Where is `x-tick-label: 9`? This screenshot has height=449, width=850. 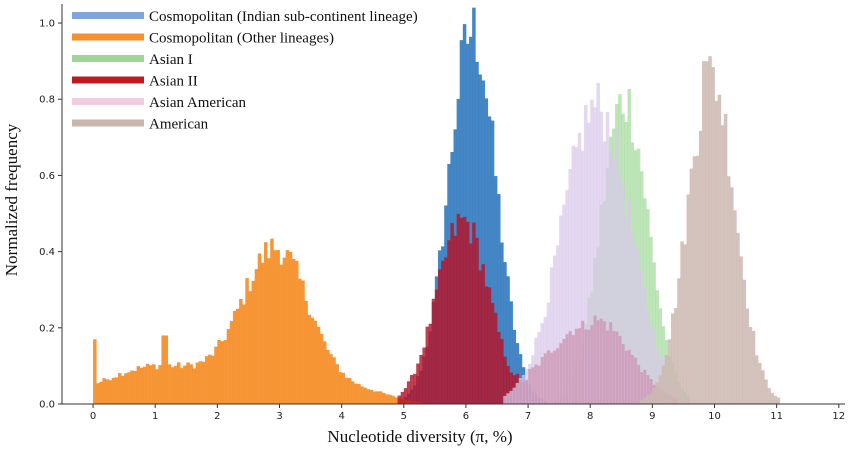 x-tick-label: 9 is located at coordinates (652, 416).